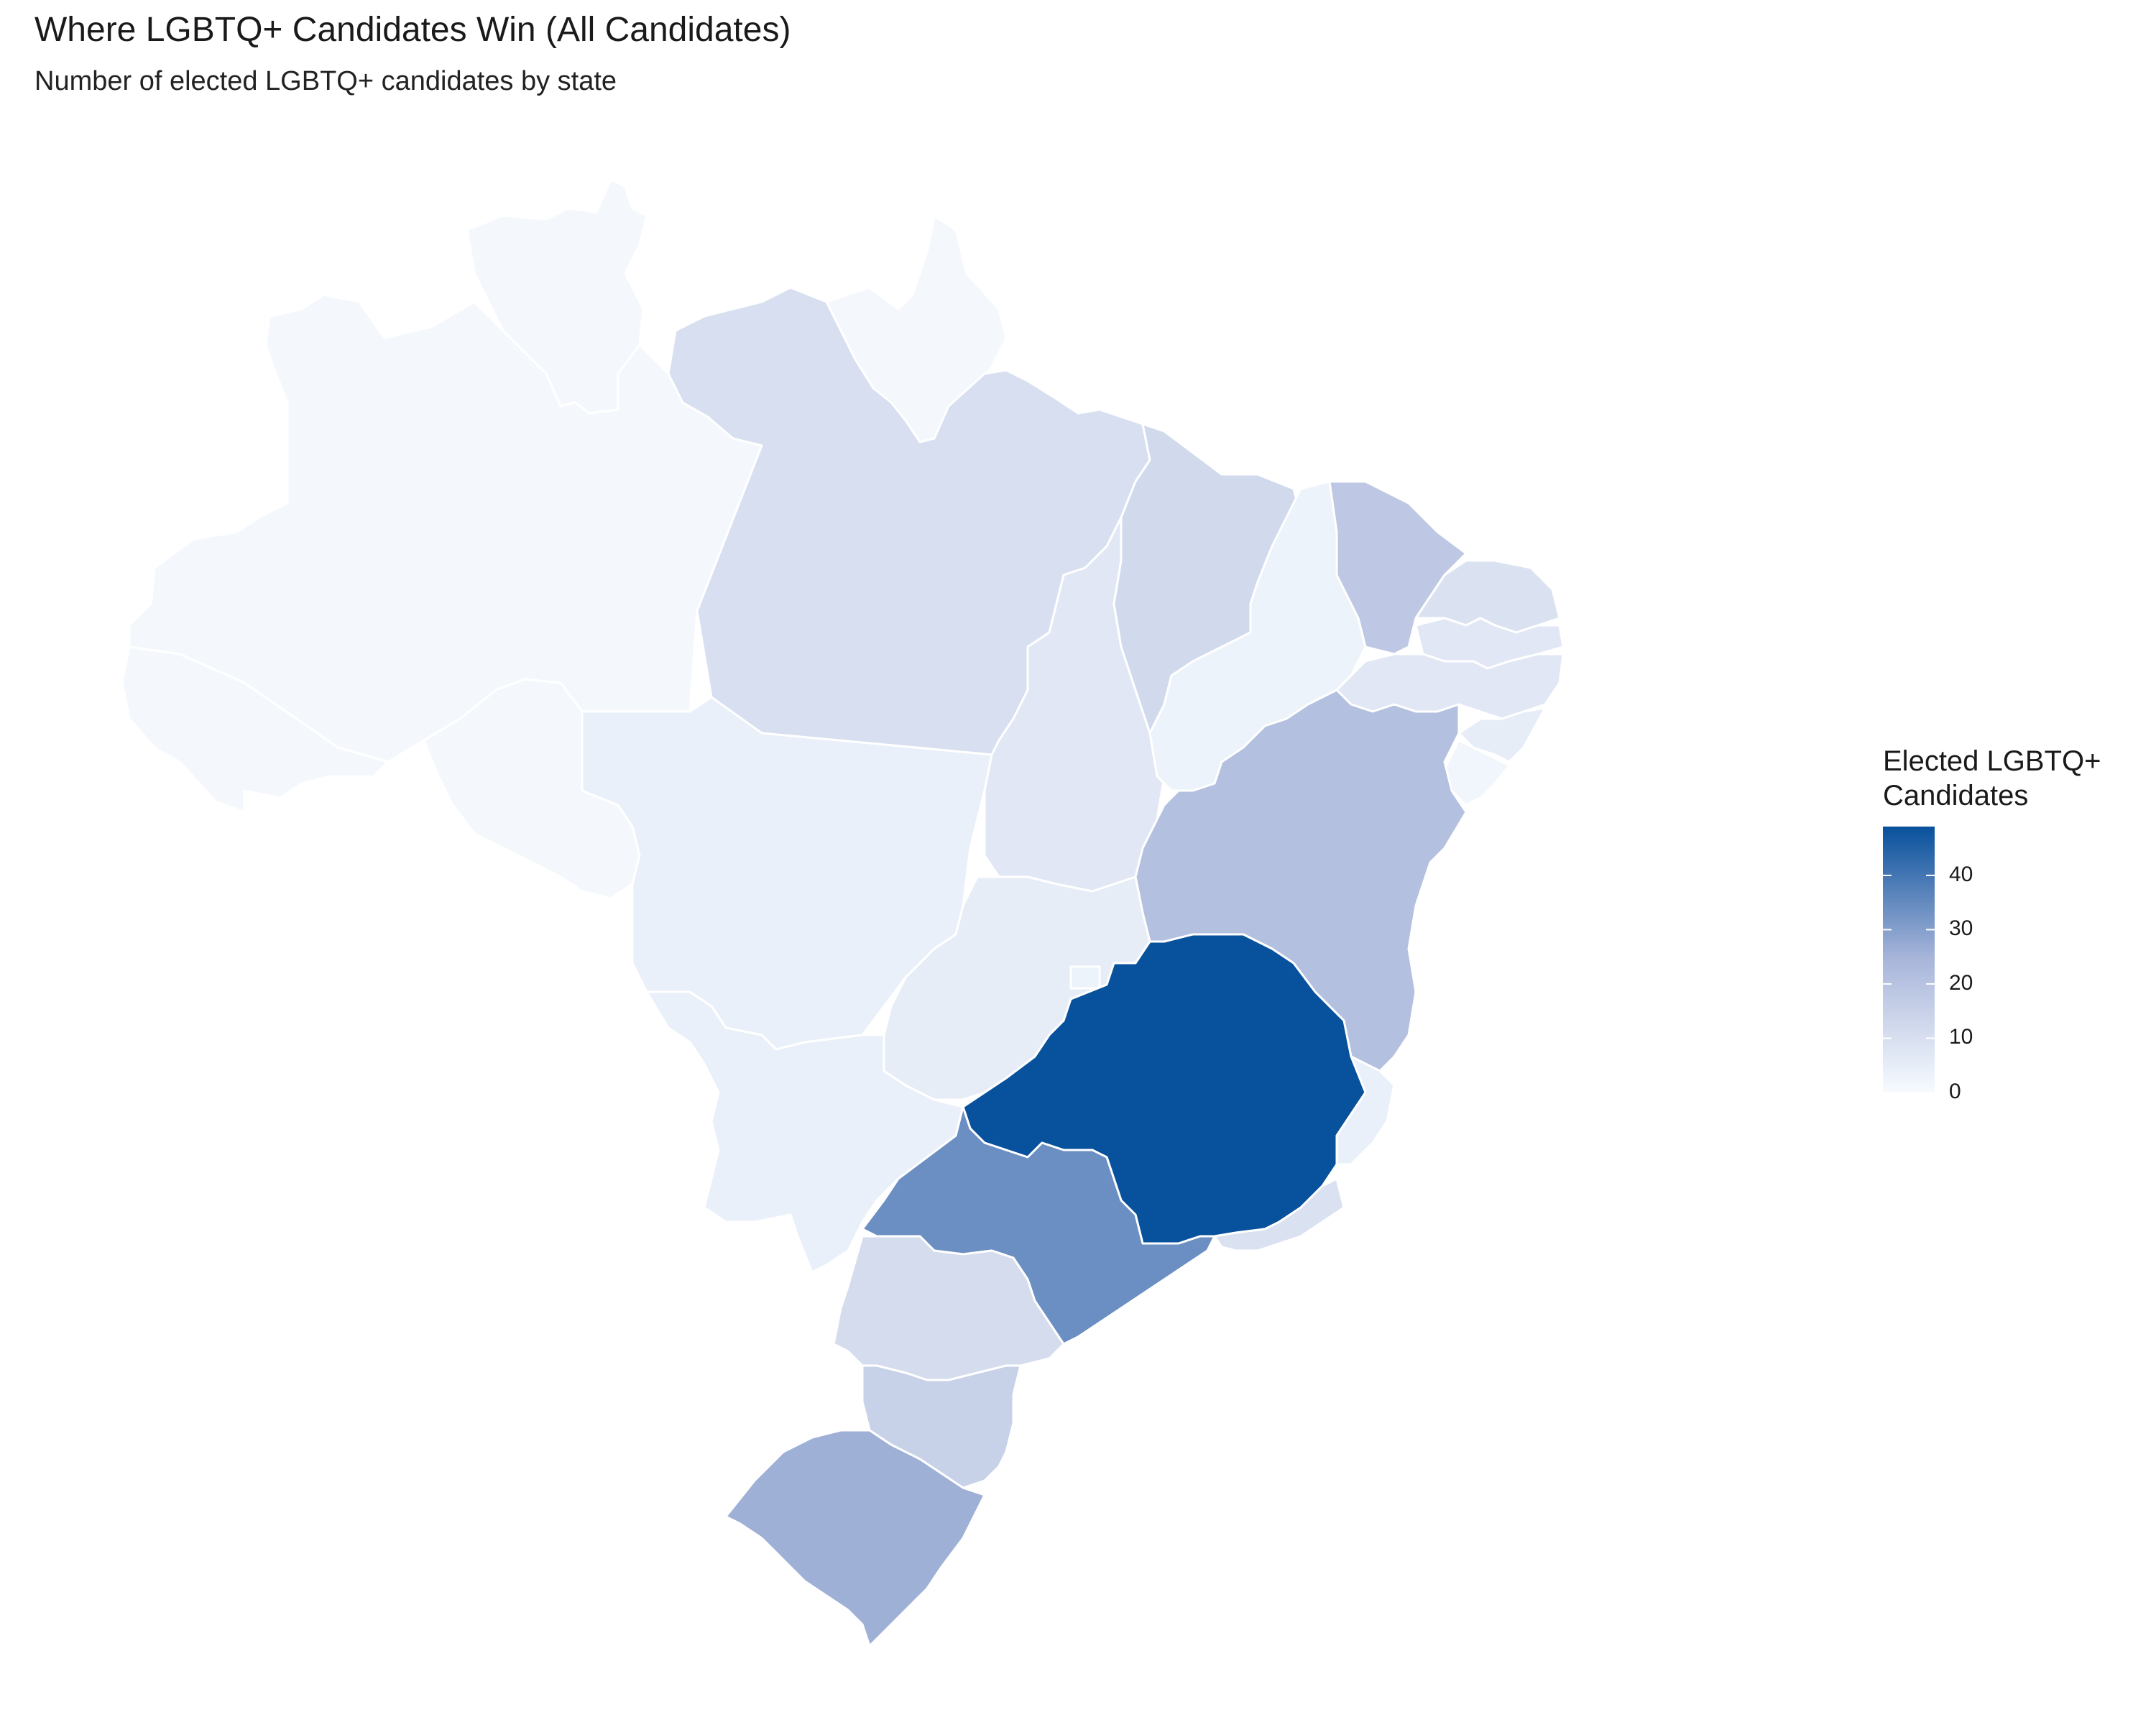  Describe the element at coordinates (1992, 778) in the screenshot. I see `legend-title: Elected LGBTQ+ Candidates` at that location.